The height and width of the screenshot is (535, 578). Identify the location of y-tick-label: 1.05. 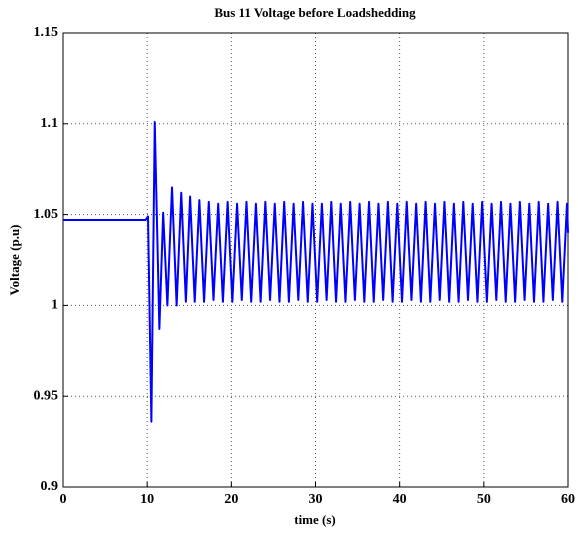
(46, 214).